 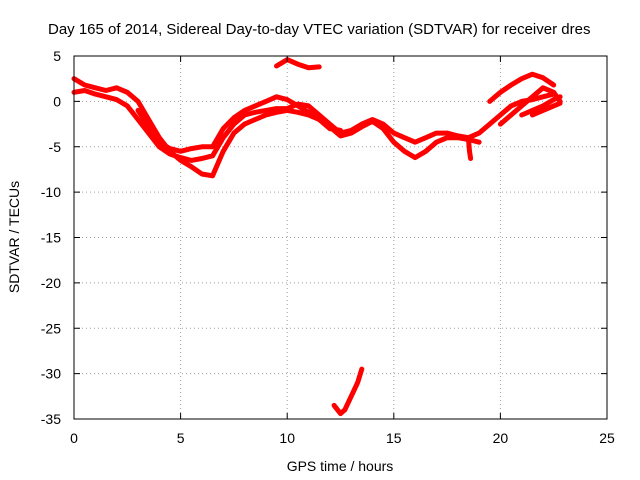 I want to click on series-trace-j, so click(x=469, y=148).